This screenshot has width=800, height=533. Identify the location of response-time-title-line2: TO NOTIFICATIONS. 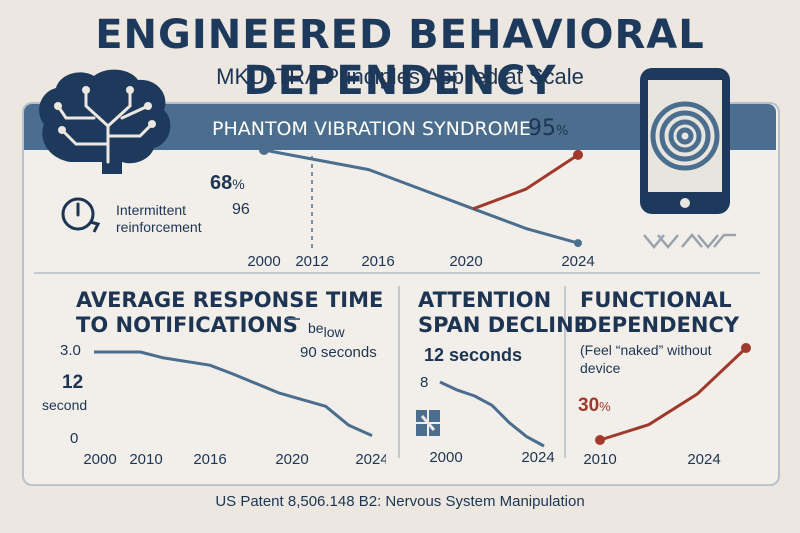
(187, 325).